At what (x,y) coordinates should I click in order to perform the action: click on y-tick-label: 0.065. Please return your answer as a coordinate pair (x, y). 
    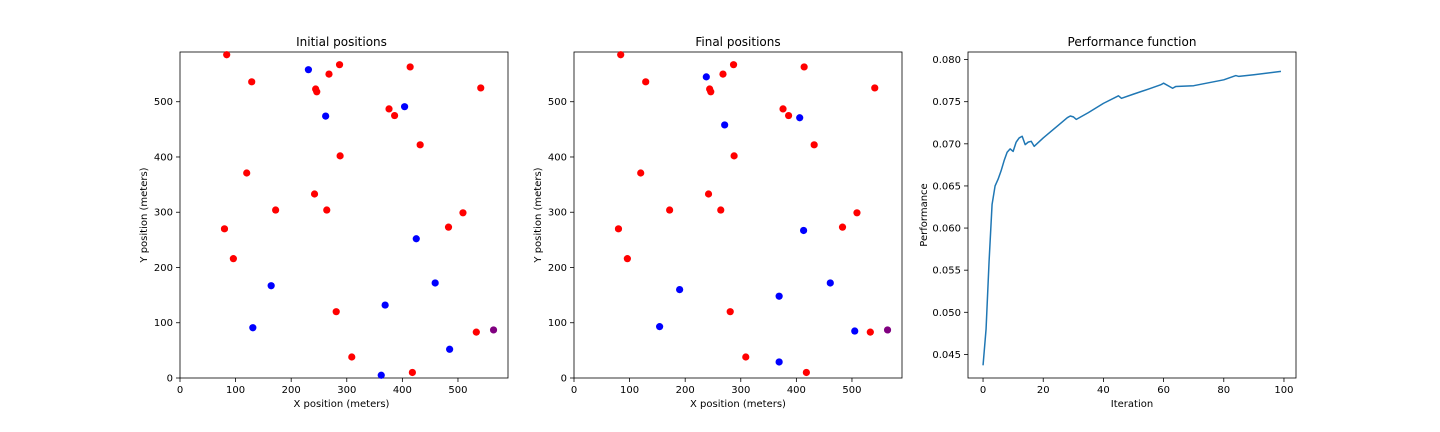
    Looking at the image, I should click on (946, 186).